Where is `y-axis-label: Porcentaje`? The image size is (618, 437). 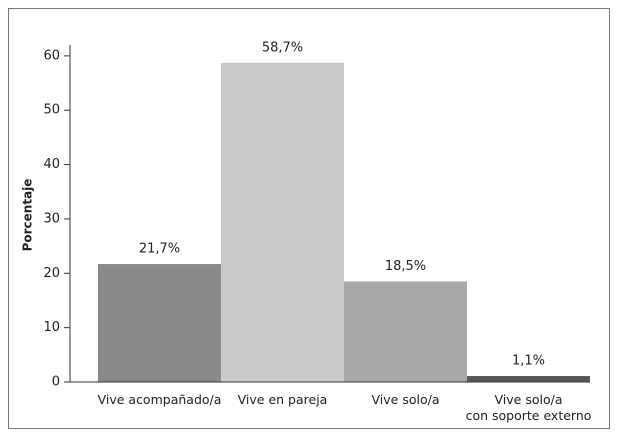
y-axis-label: Porcentaje is located at coordinates (28, 215).